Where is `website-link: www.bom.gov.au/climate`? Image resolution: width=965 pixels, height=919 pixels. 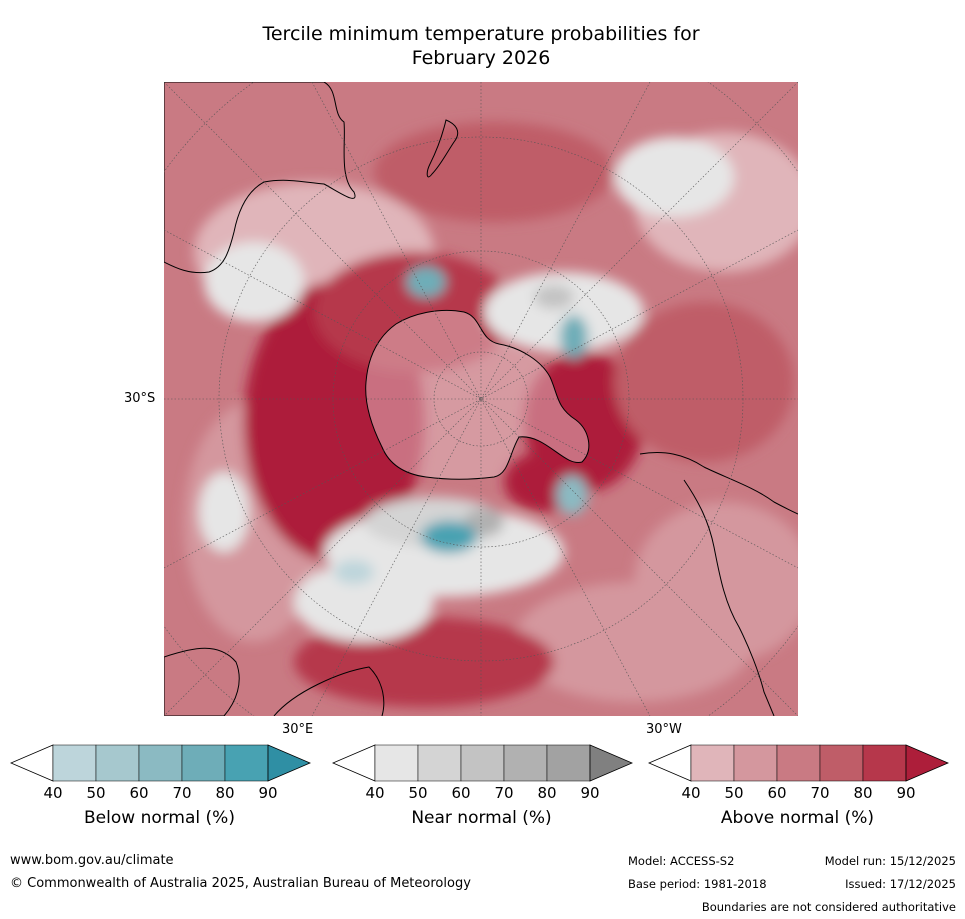 website-link: www.bom.gov.au/climate is located at coordinates (92, 860).